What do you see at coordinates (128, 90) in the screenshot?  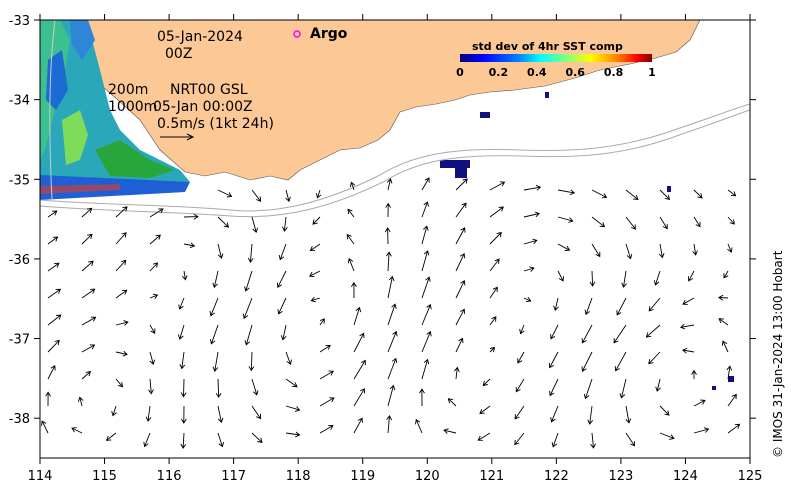 I see `contour-200-label: 200m` at bounding box center [128, 90].